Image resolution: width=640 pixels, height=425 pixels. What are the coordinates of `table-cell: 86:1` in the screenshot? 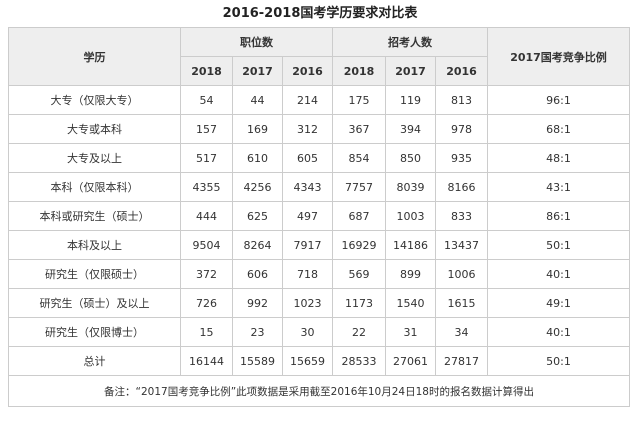 It's located at (558, 216).